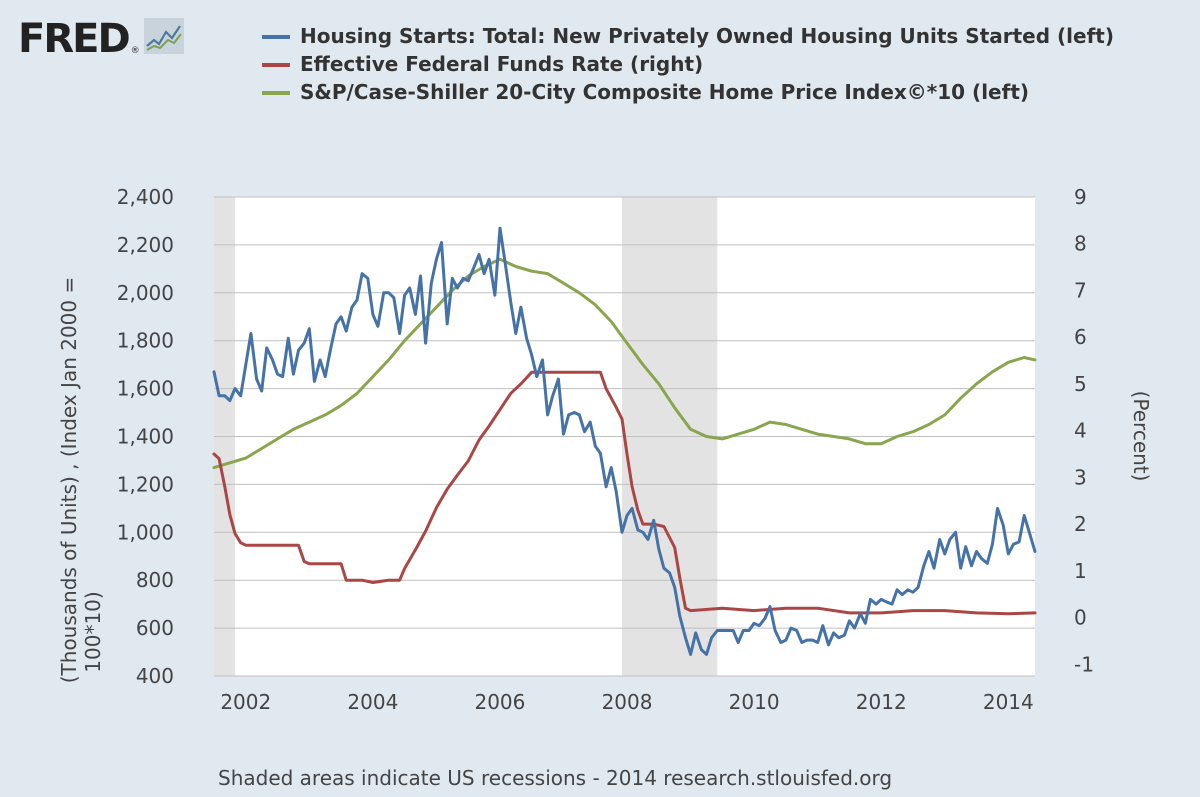 The width and height of the screenshot is (1200, 797). What do you see at coordinates (499, 702) in the screenshot?
I see `x-tick-label: 2006` at bounding box center [499, 702].